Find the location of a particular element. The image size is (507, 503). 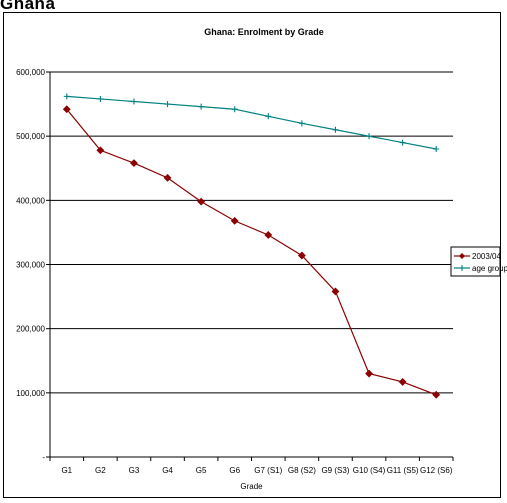

y-tick-label: 500,000 is located at coordinates (30, 136).